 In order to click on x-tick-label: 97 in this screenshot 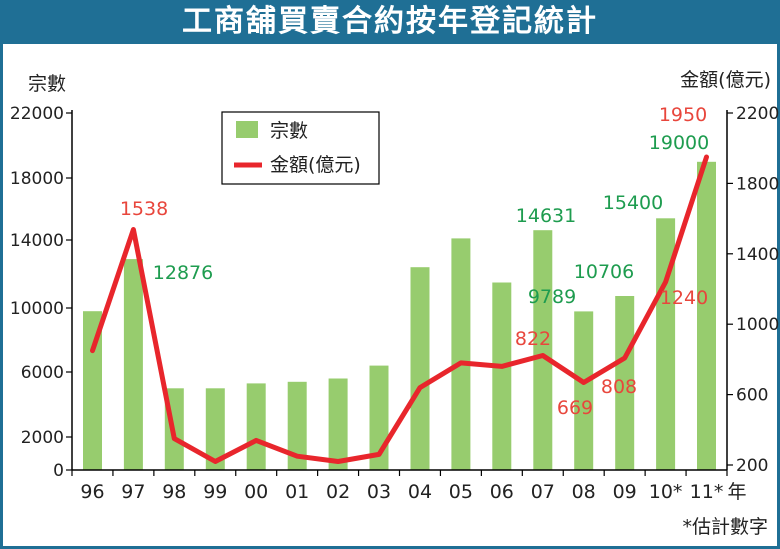, I will do `click(133, 492)`.